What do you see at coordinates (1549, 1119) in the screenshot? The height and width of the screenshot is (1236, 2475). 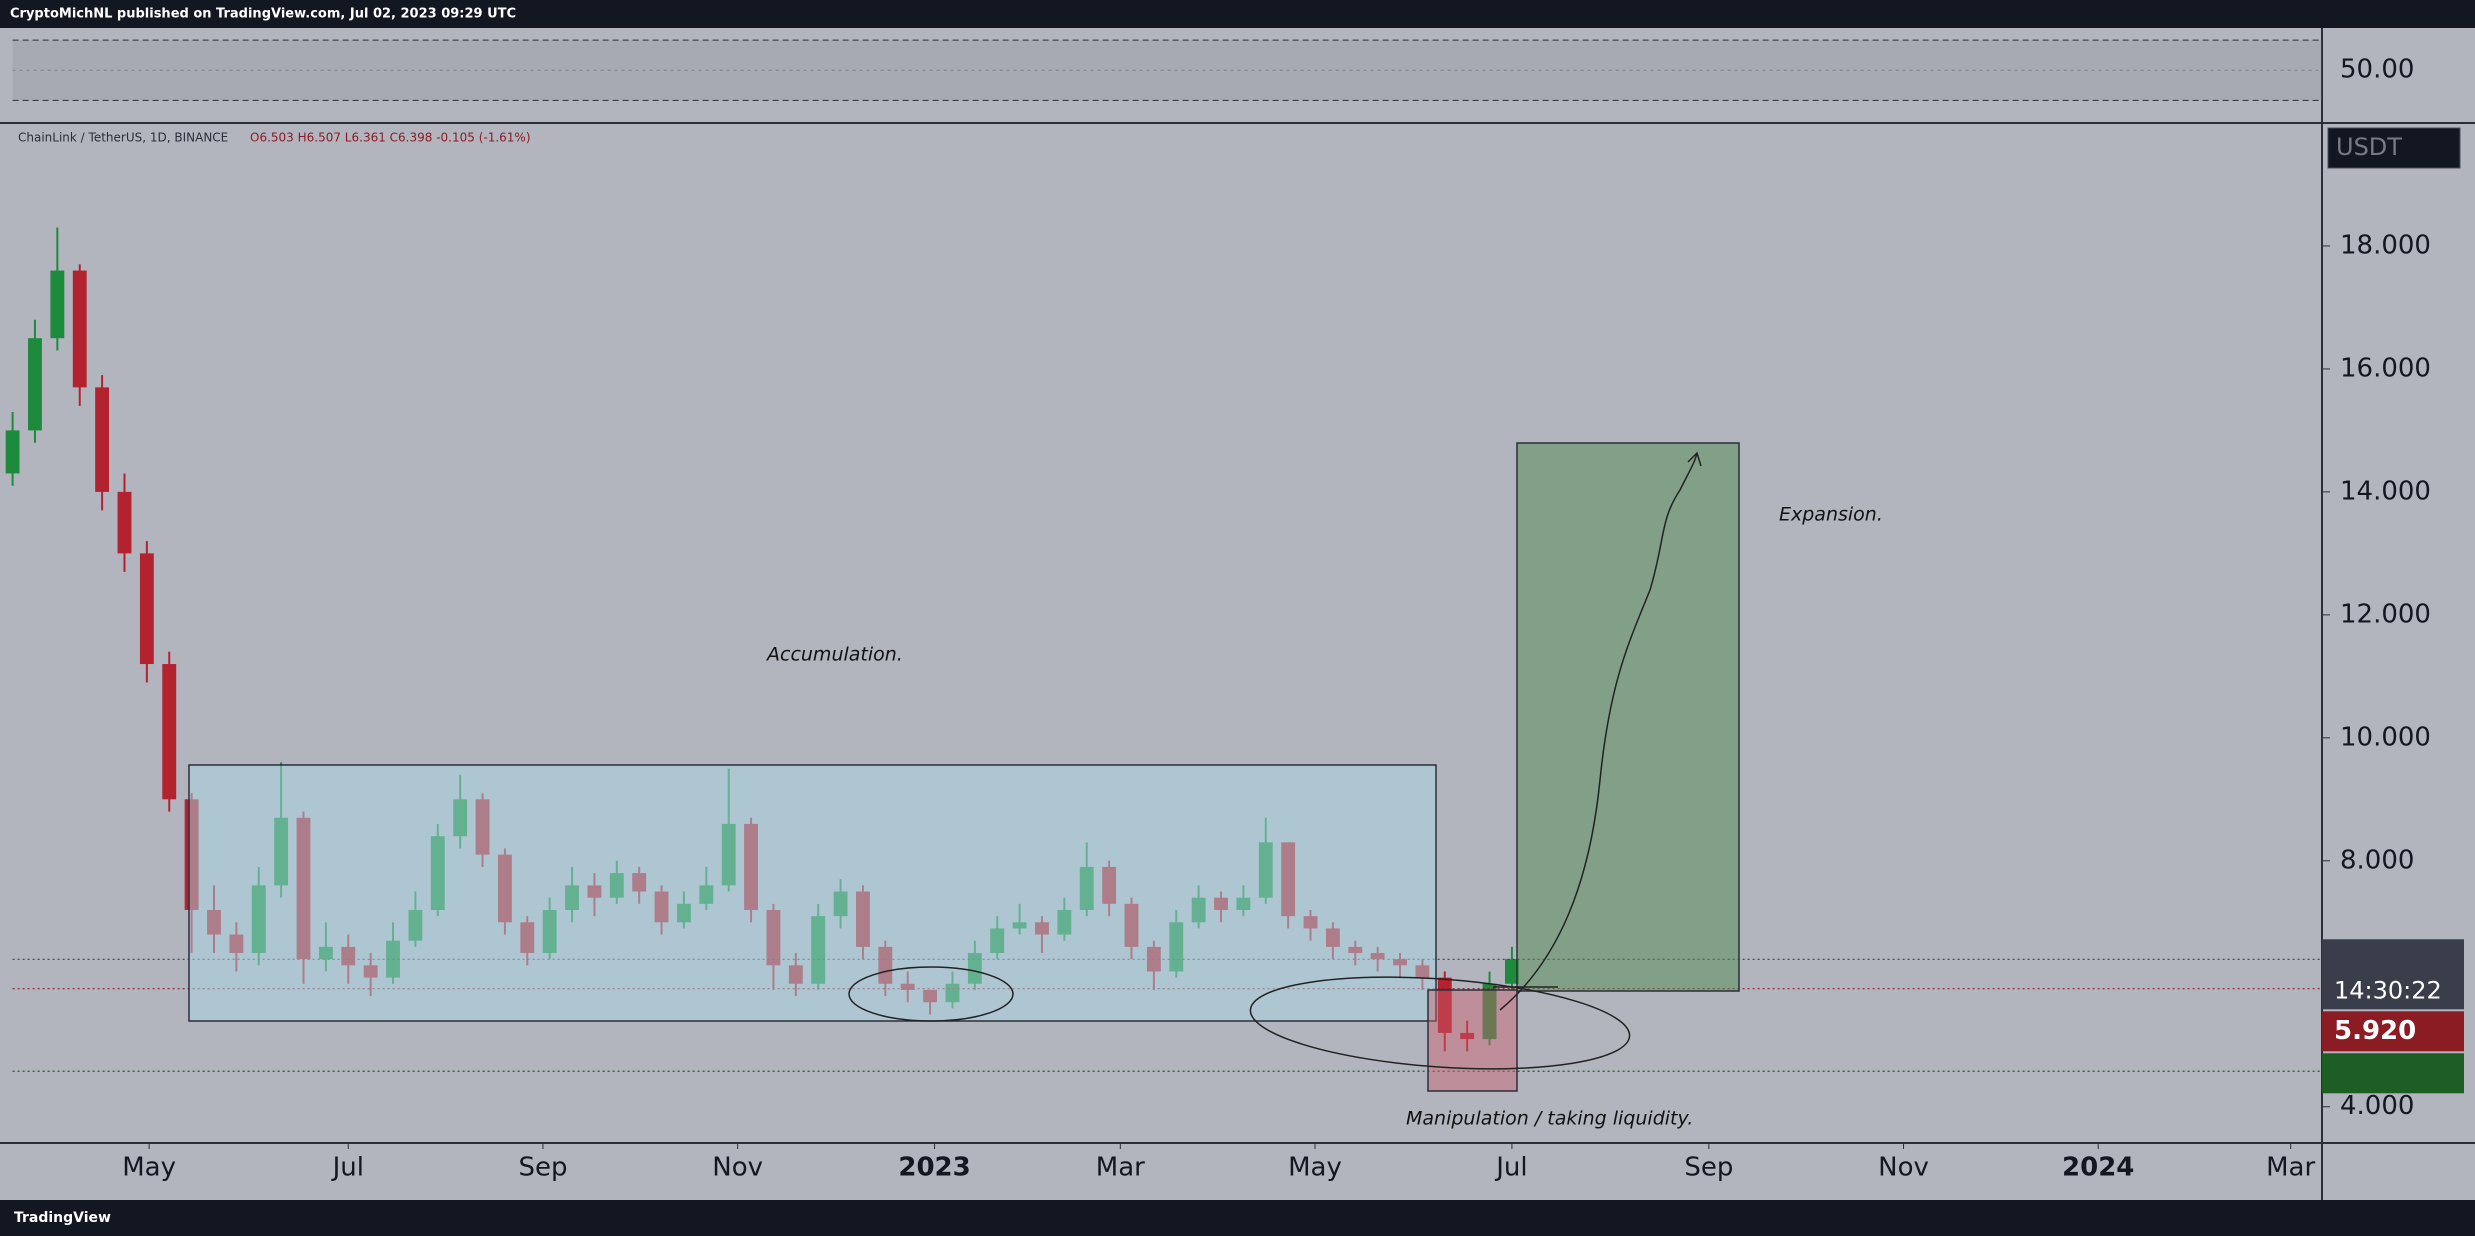 I see `annotation: Manipulation / taking liquidity.` at bounding box center [1549, 1119].